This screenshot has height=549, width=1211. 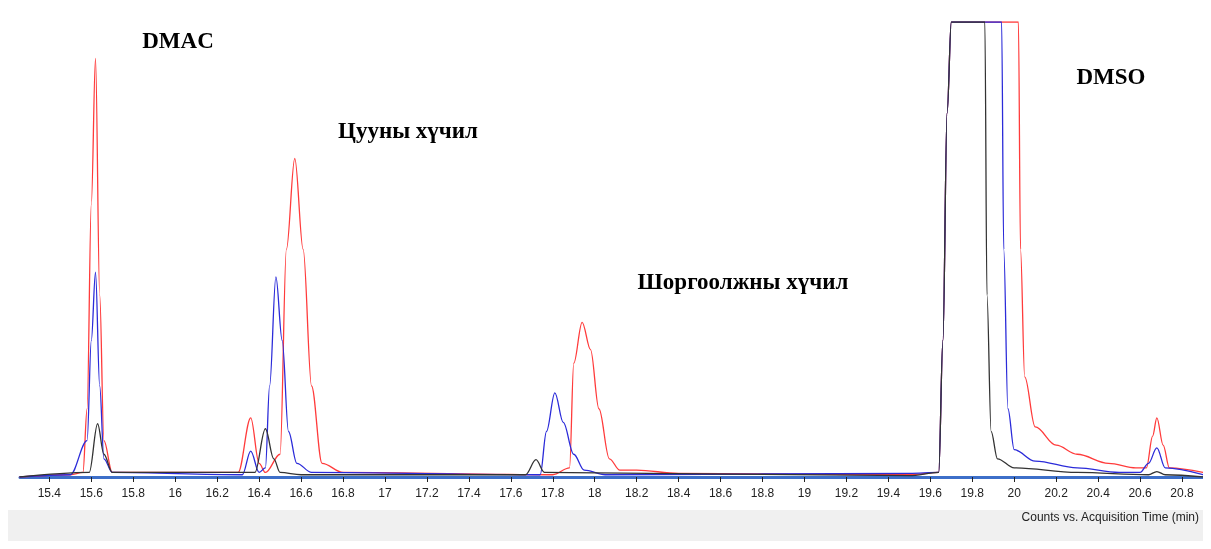 I want to click on x-tick-label: 16.4, so click(x=259, y=493).